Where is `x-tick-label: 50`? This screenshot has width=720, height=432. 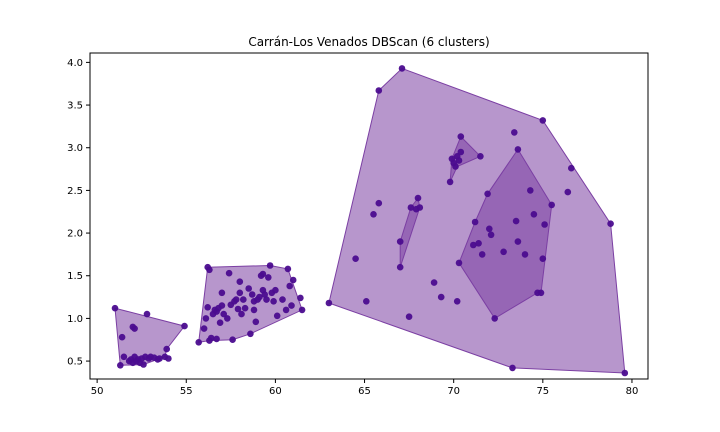 x-tick-label: 50 is located at coordinates (97, 391).